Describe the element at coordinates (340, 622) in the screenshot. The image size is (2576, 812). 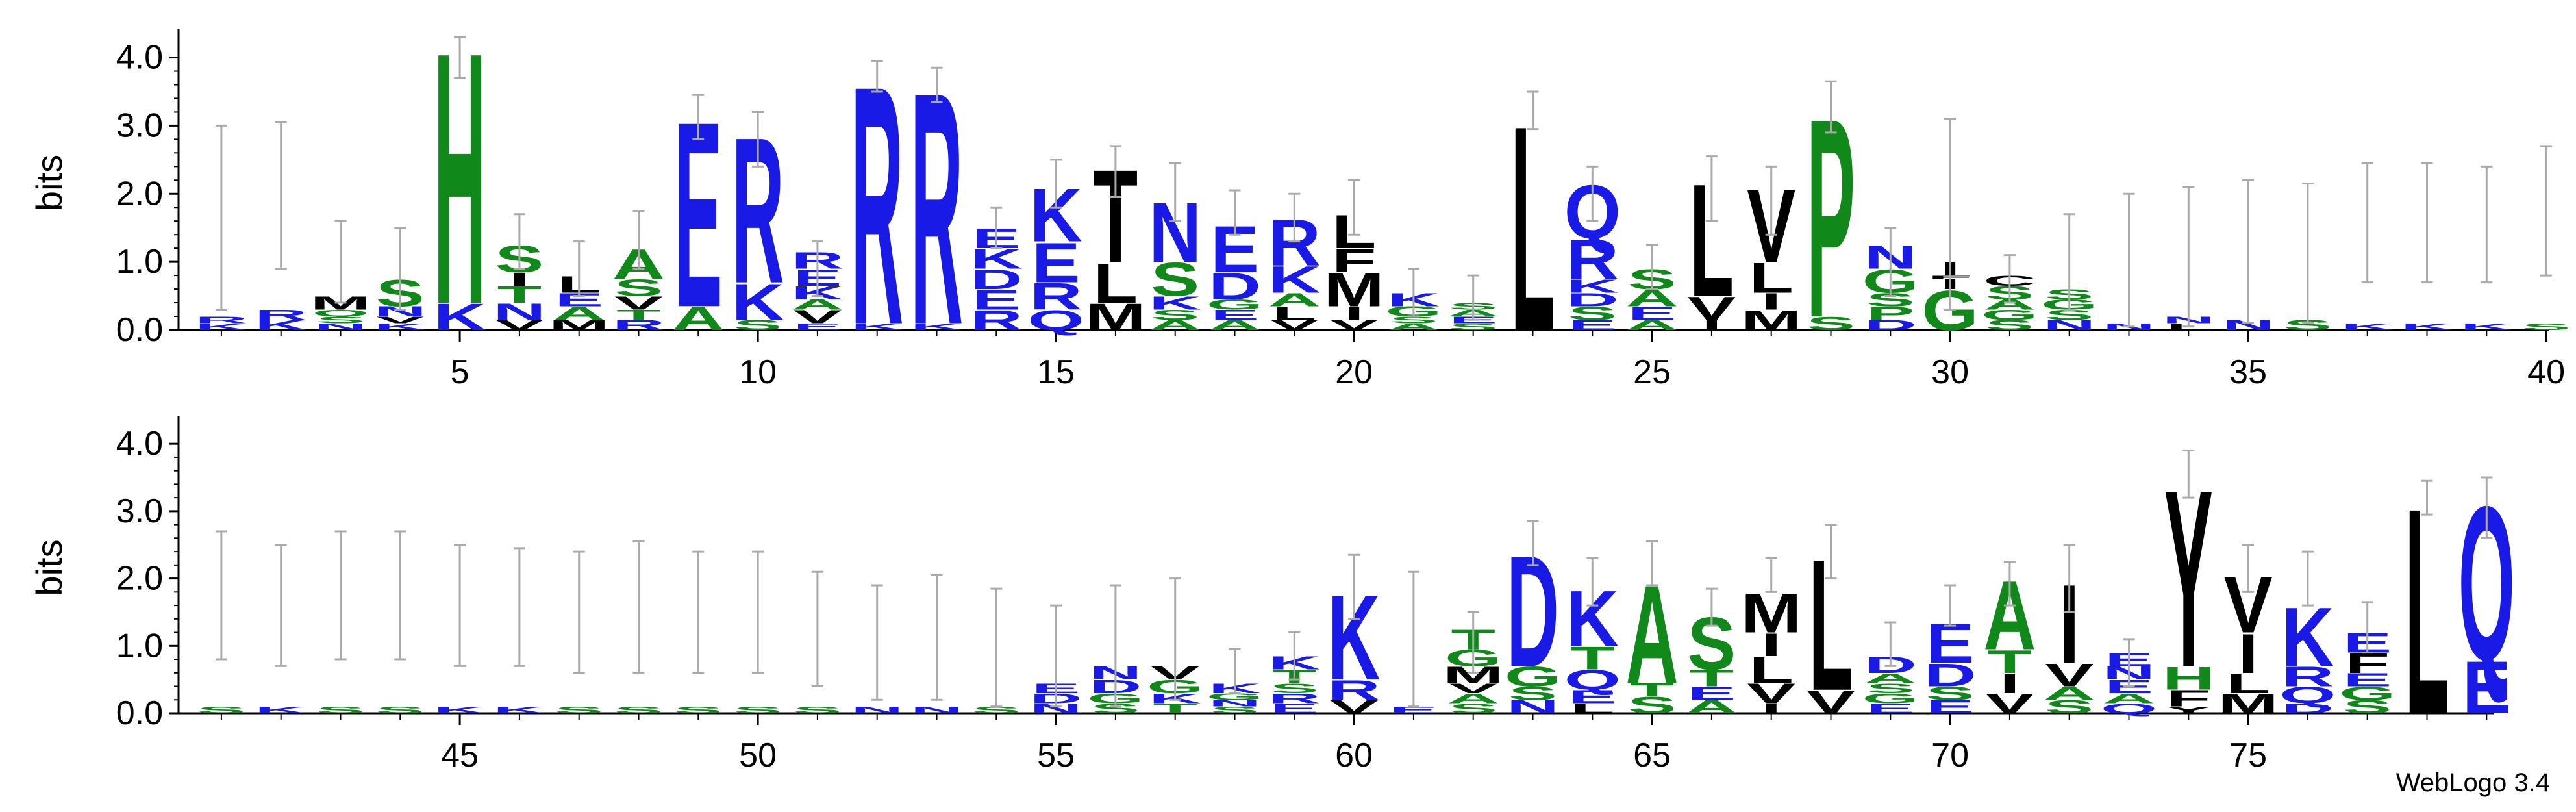
I see `logo-column-43: S` at that location.